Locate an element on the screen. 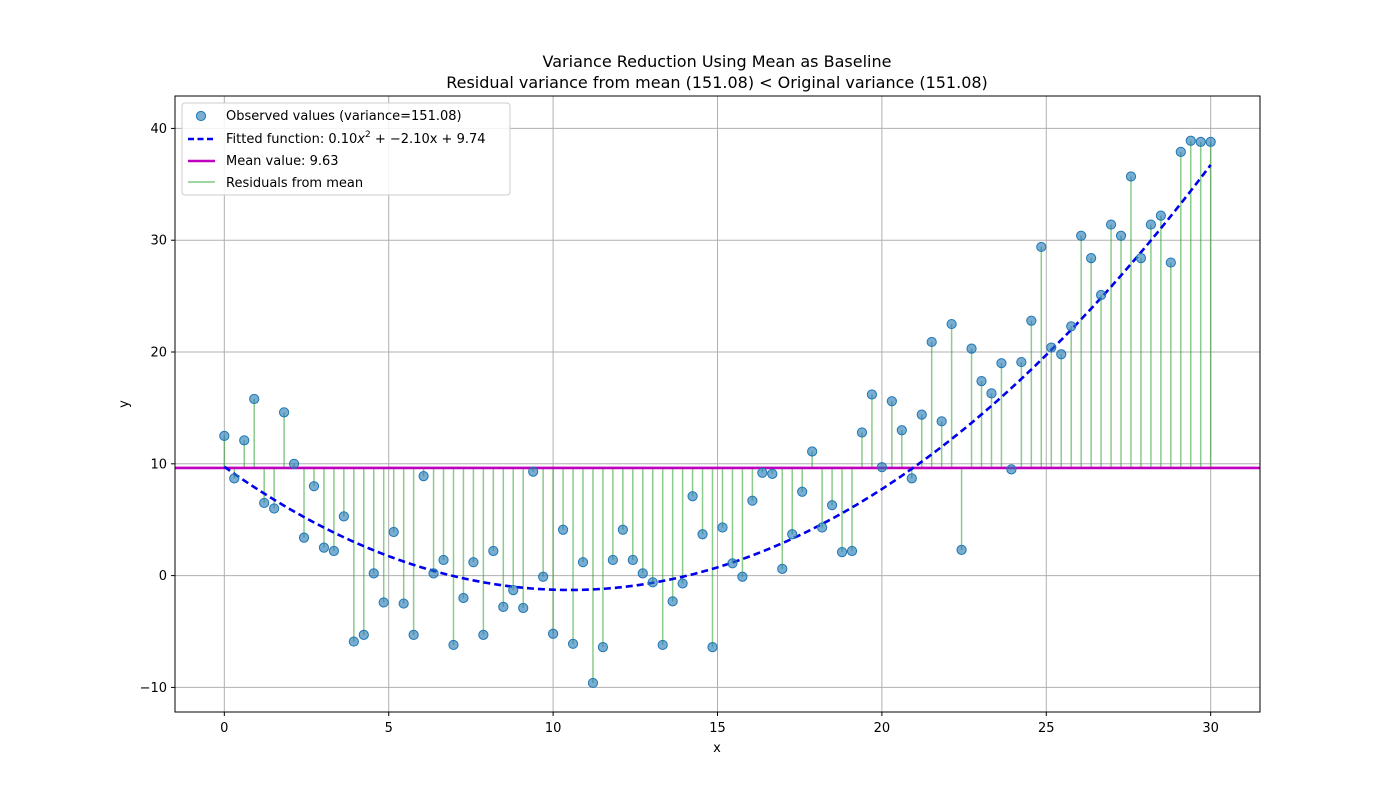  x-tick-label: 0 is located at coordinates (224, 728).